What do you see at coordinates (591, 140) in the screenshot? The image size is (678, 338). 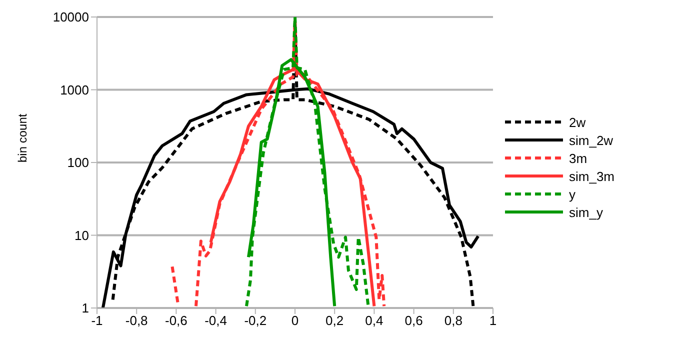 I see `legend-label: sim_2w` at bounding box center [591, 140].